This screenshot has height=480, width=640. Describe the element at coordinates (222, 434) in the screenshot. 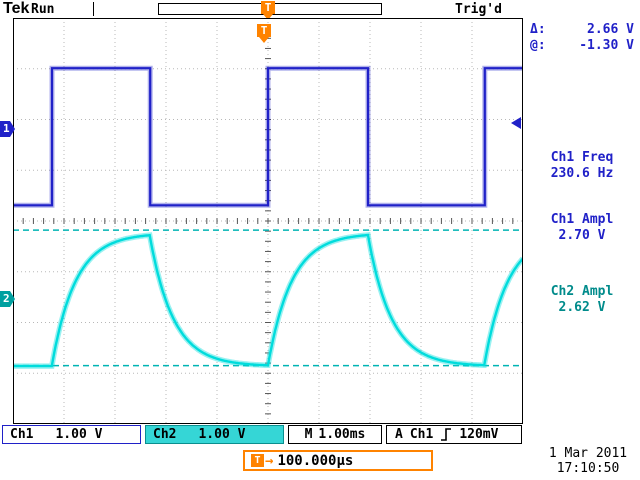

I see `ch2-scale-value: 1.00 V` at that location.